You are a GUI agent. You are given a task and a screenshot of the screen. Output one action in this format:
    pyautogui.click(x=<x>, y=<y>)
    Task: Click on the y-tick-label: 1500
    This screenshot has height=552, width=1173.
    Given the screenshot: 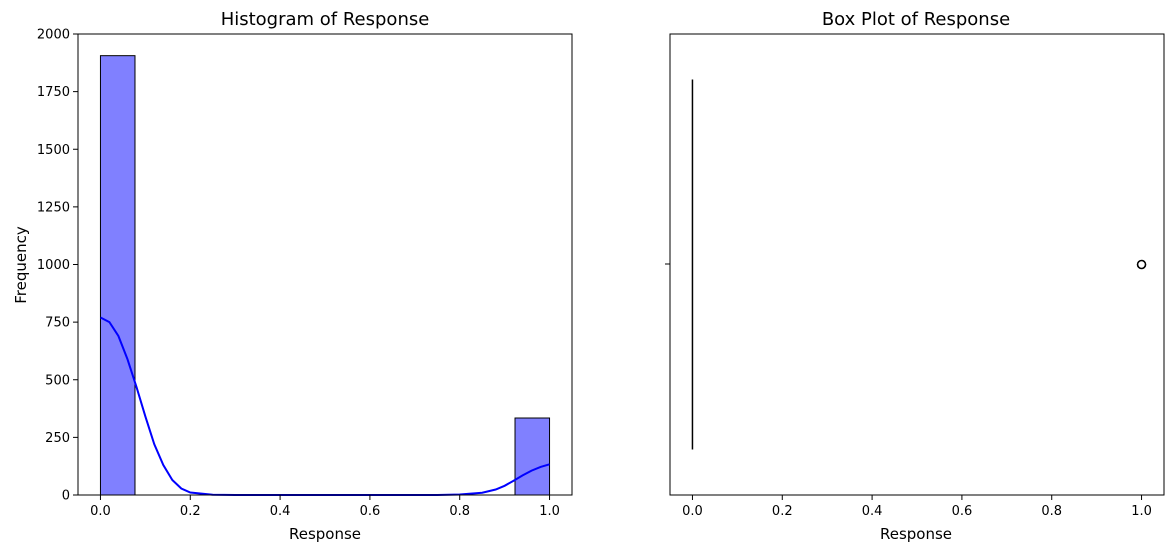 What is the action you would take?
    pyautogui.click(x=53, y=150)
    